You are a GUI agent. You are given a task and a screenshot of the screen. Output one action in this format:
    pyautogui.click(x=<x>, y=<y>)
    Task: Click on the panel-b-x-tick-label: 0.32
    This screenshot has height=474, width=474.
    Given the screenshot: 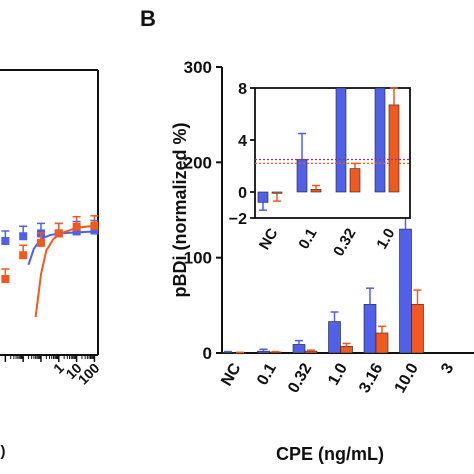 What is the action you would take?
    pyautogui.click(x=300, y=378)
    